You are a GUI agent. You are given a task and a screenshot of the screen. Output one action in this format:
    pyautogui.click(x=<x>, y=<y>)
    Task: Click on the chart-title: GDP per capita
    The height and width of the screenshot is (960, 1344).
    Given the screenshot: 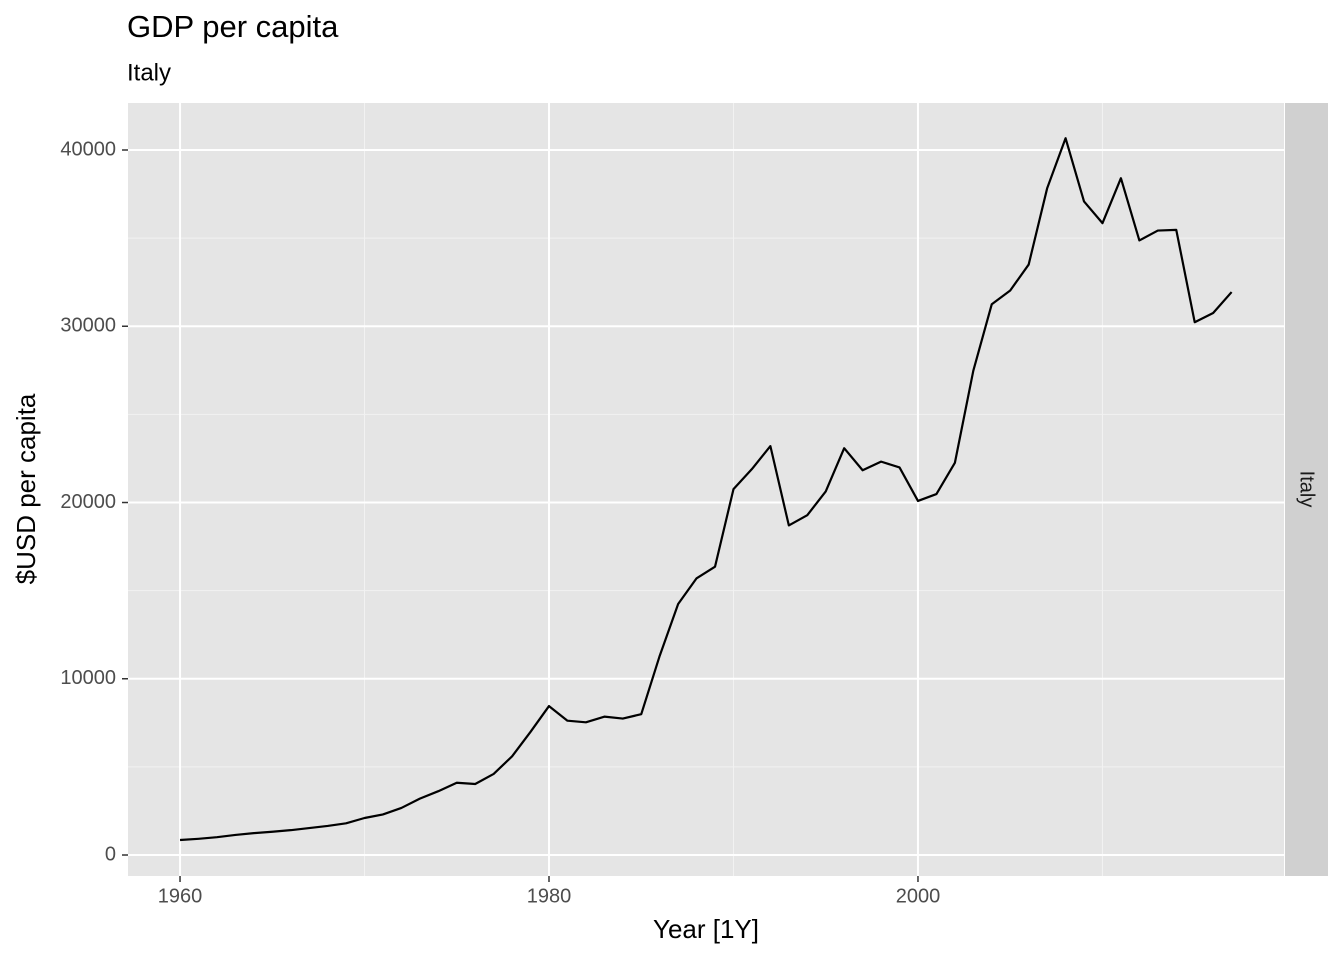 What is the action you would take?
    pyautogui.click(x=233, y=26)
    